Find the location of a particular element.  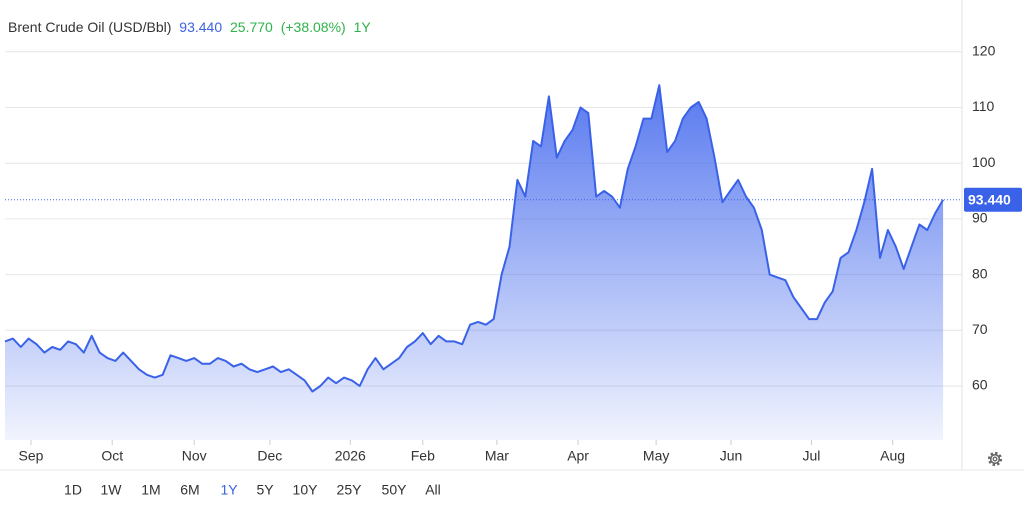

header-change: 25.770 is located at coordinates (251, 27).